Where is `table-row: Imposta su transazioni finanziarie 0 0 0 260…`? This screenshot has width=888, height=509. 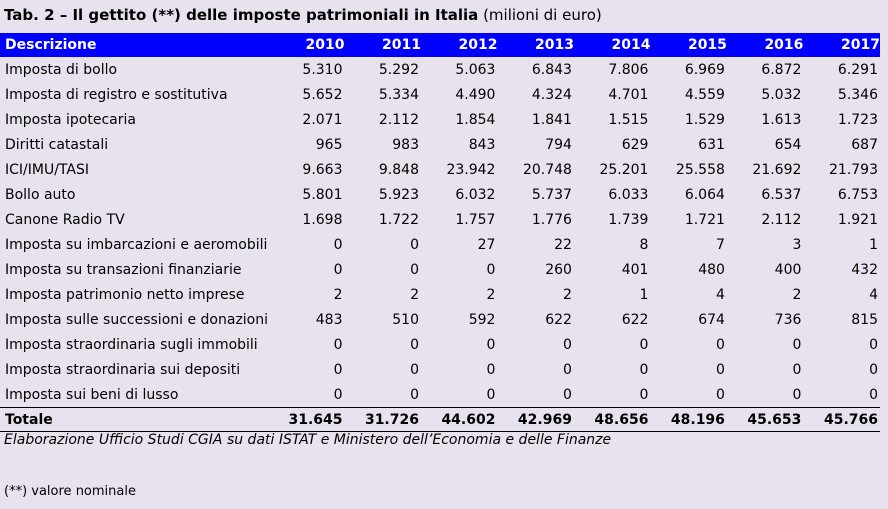 table-row: Imposta su transazioni finanziarie 0 0 0 260… is located at coordinates (440, 269).